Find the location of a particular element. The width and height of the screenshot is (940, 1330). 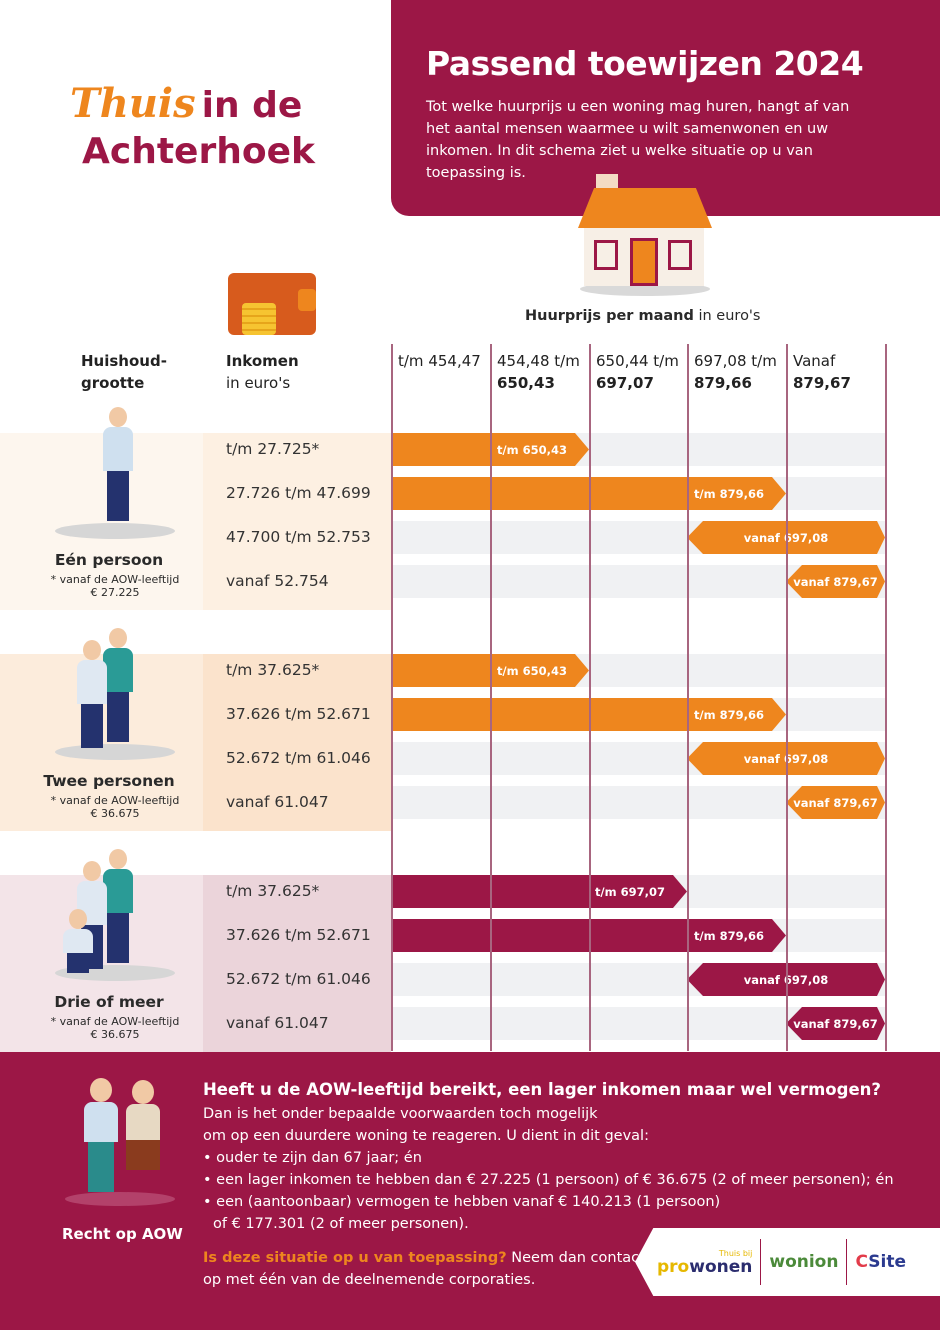

partner-logos: Thuis bij prowonen wonion CSite is located at coordinates (787, 1262).